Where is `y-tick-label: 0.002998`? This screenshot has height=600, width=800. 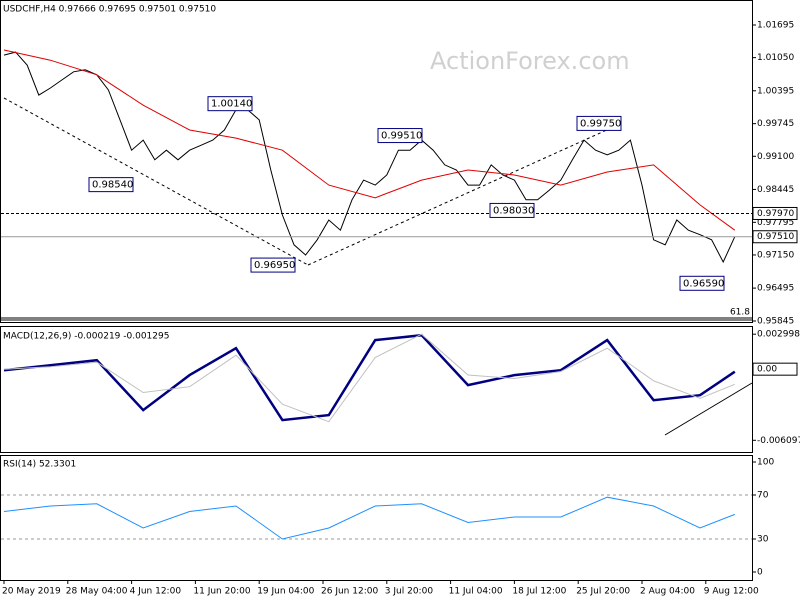
y-tick-label: 0.002998 is located at coordinates (778, 335).